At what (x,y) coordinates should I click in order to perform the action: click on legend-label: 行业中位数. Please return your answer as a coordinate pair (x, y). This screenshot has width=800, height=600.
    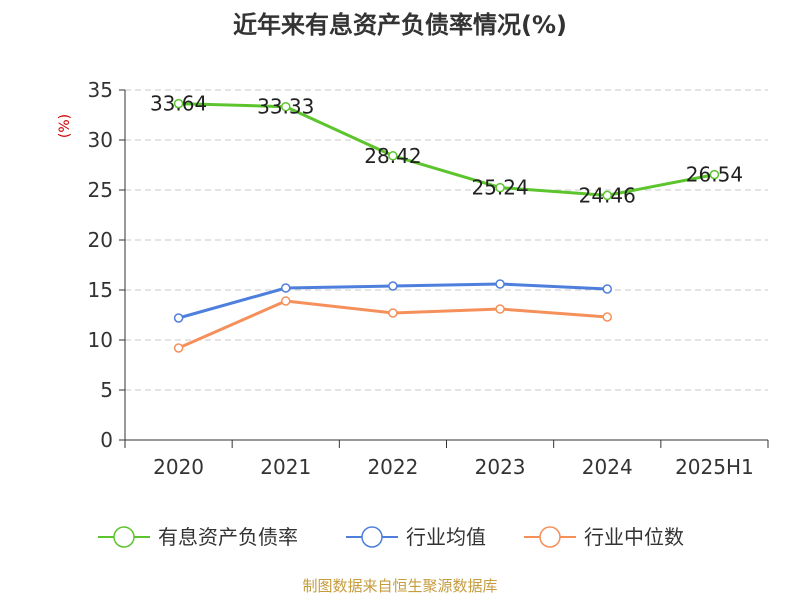
    Looking at the image, I should click on (634, 537).